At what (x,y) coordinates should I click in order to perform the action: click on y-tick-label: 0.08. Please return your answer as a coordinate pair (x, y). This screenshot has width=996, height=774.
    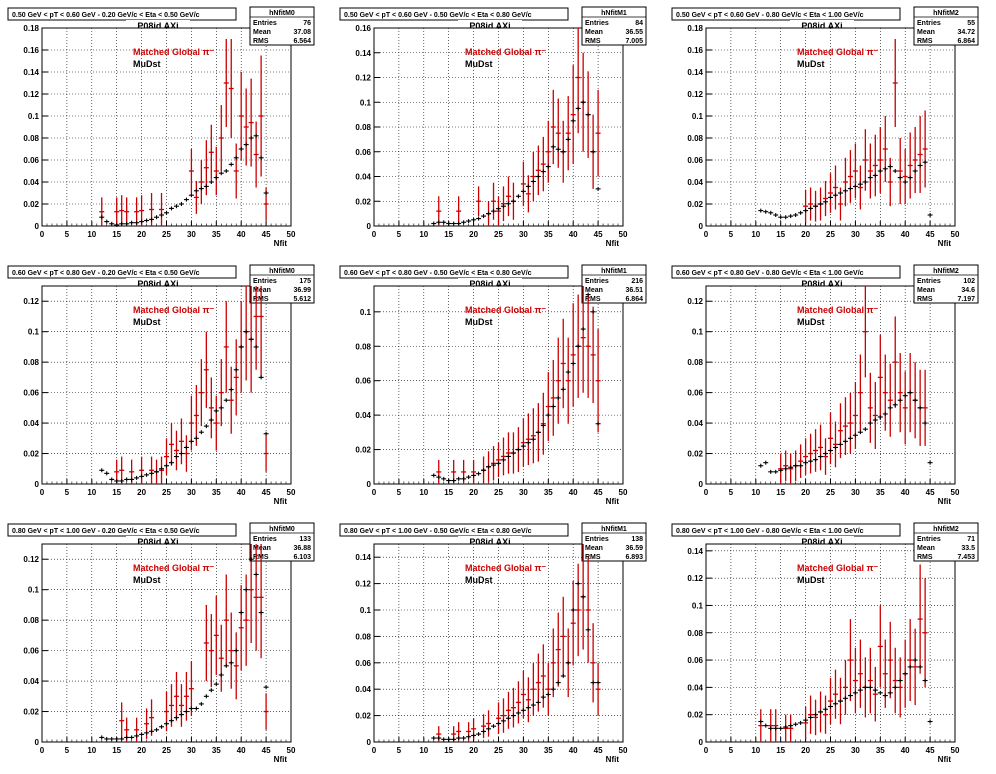
    Looking at the image, I should click on (363, 127).